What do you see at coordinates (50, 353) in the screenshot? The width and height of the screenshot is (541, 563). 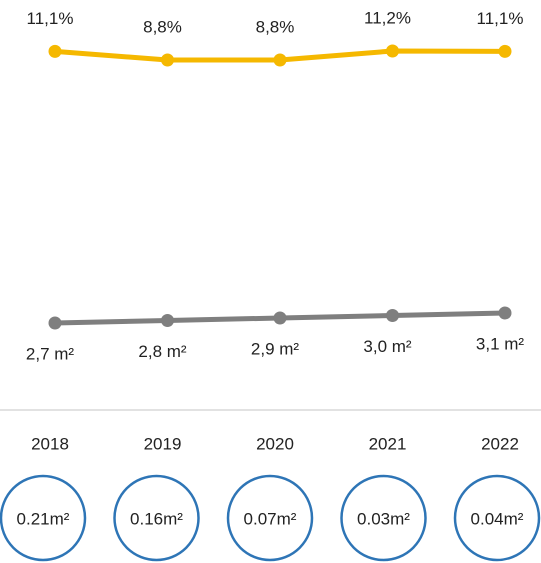 I see `data-label: 2,7 m²` at bounding box center [50, 353].